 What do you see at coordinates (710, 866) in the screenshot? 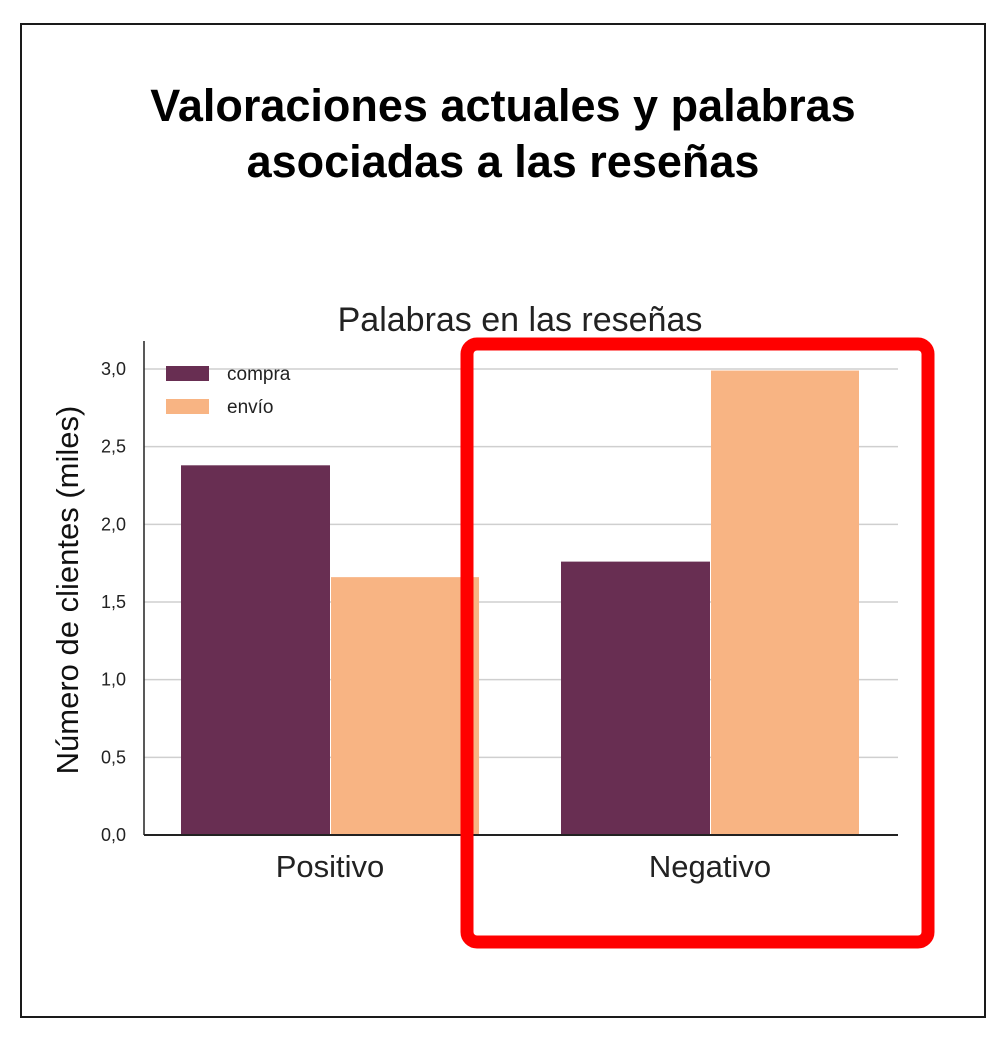
I see `x-category-label: Negativo` at bounding box center [710, 866].